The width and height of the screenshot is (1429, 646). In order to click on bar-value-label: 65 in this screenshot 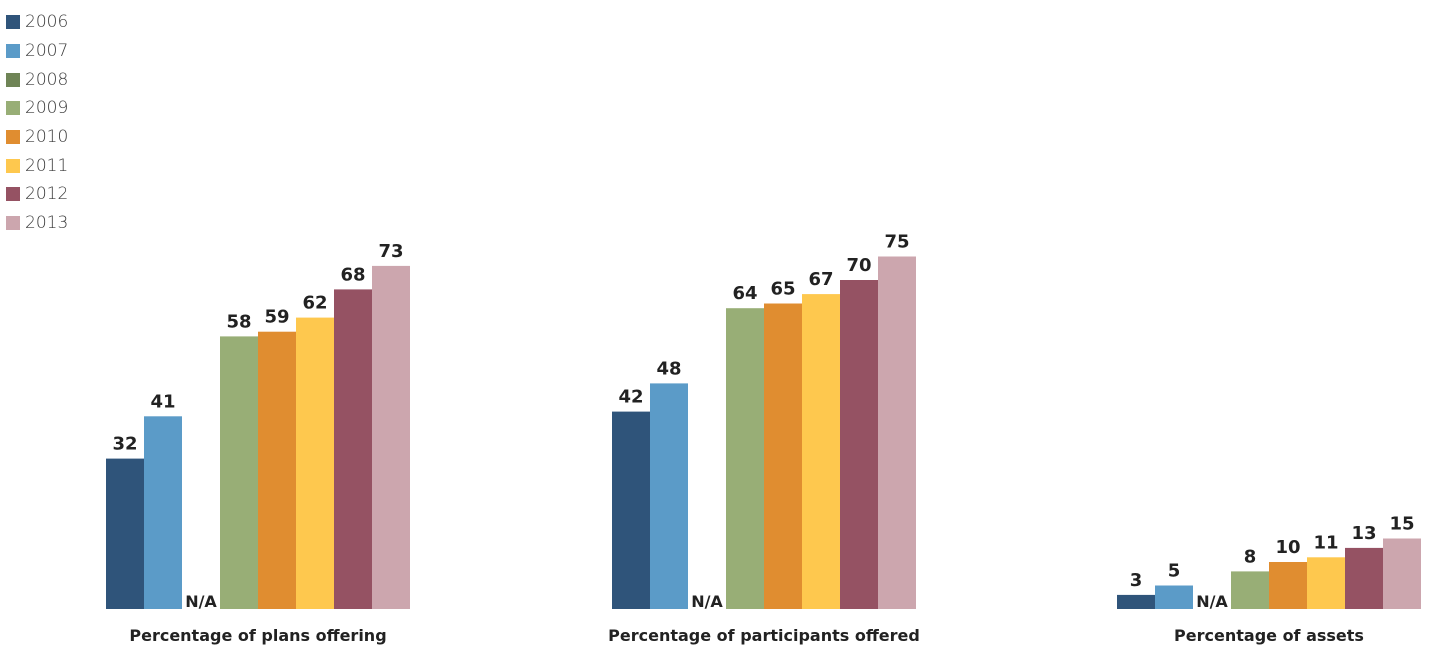, I will do `click(782, 289)`.